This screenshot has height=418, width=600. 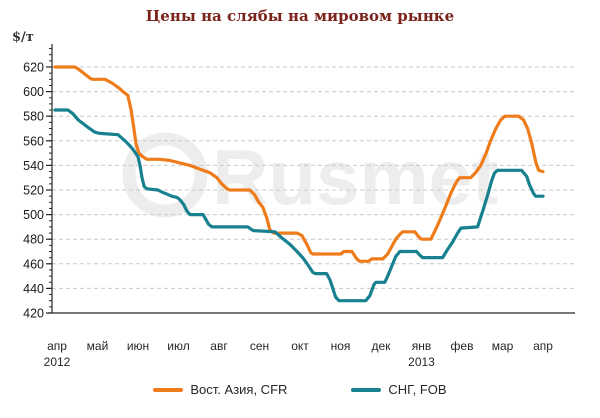 I want to click on svg-text: Rusmet, so click(x=355, y=177).